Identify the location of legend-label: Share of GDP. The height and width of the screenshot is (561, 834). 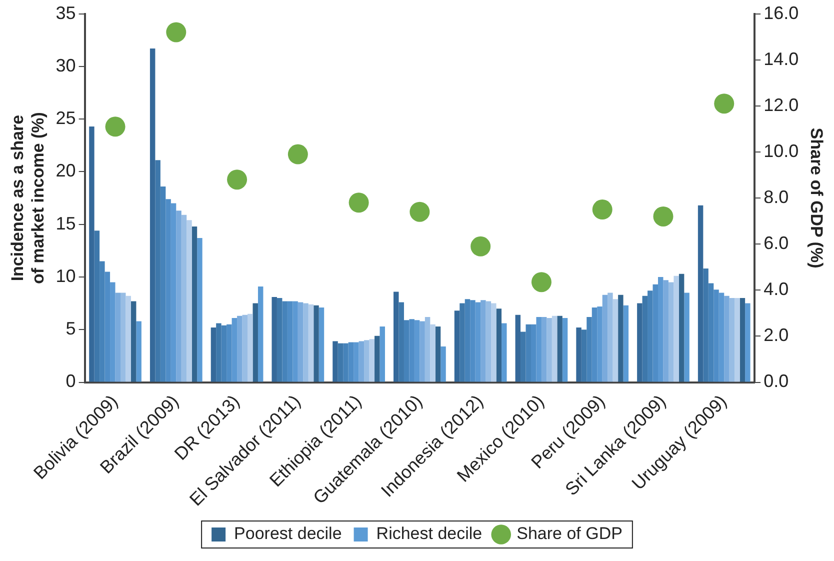
(569, 534).